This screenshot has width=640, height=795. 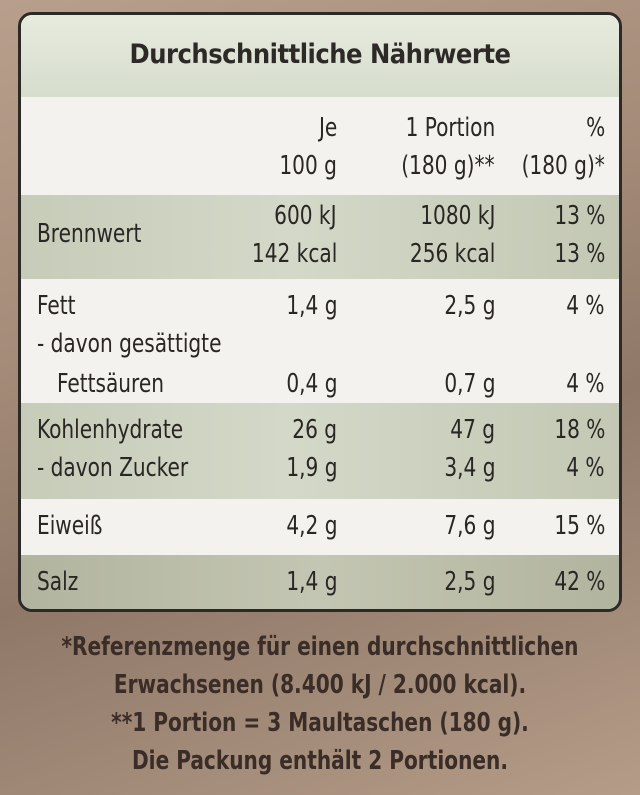 What do you see at coordinates (311, 384) in the screenshot?
I see `cell-per100: 0,4 g` at bounding box center [311, 384].